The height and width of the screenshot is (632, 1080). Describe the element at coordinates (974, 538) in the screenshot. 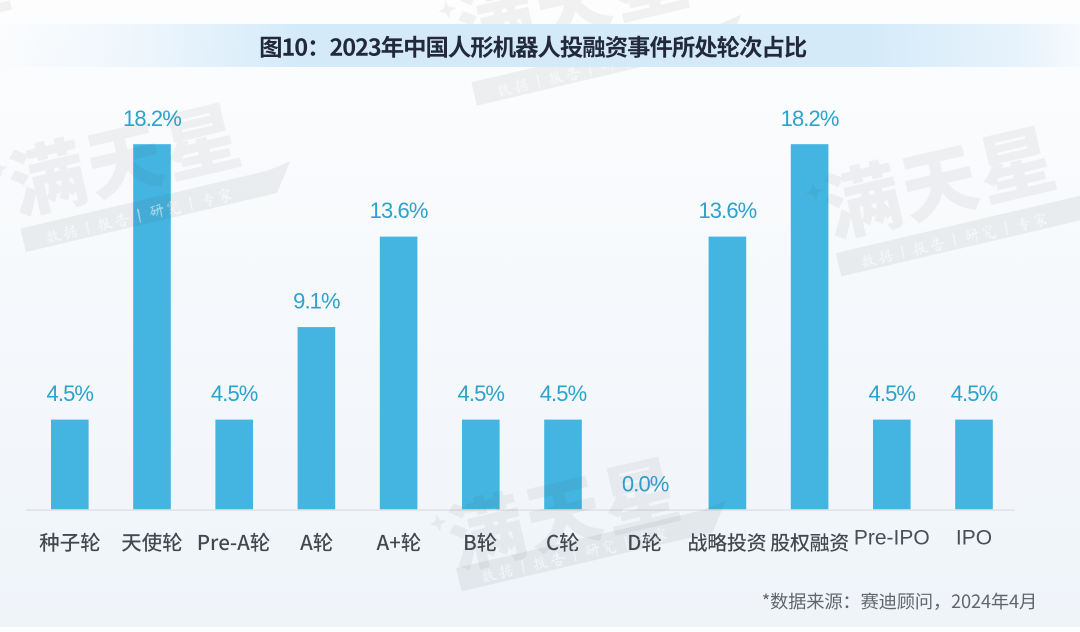

I see `svg-text: IPO` at that location.